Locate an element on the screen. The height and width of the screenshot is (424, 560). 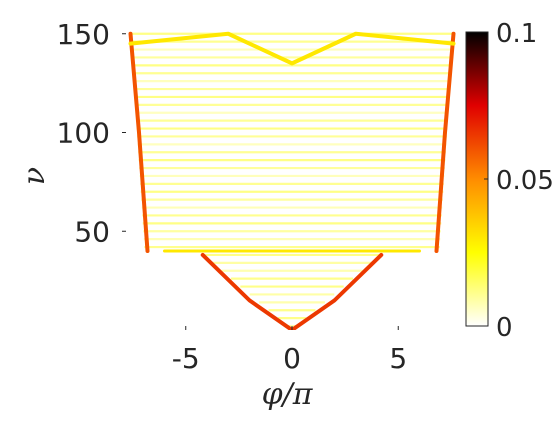
x-tick-label: 0 is located at coordinates (292, 358).